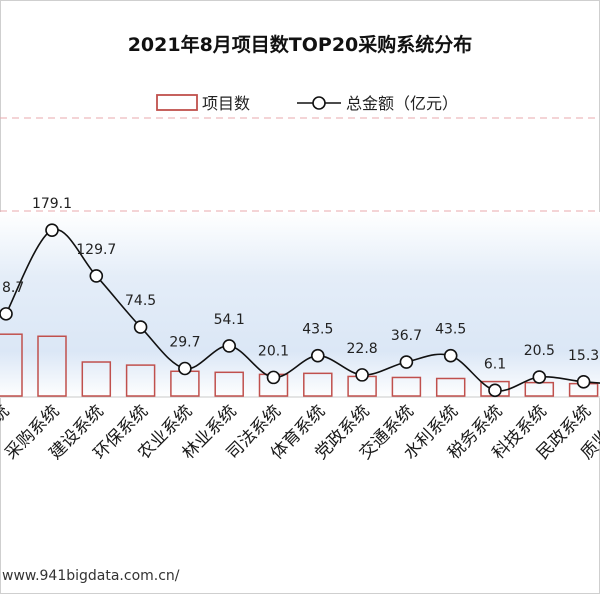  What do you see at coordinates (300, 45) in the screenshot?
I see `chart-title: 2021年8月项目数TOP20采购系统分布` at bounding box center [300, 45].